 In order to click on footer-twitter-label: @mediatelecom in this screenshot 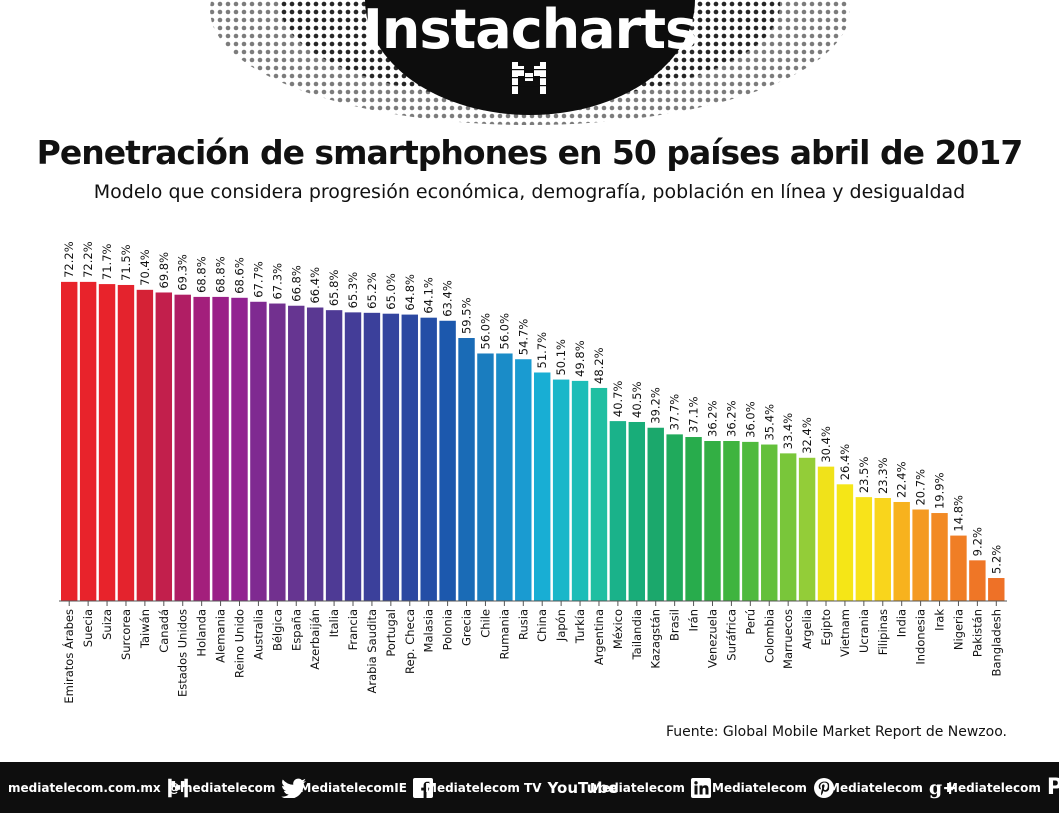, I will do `click(222, 787)`.